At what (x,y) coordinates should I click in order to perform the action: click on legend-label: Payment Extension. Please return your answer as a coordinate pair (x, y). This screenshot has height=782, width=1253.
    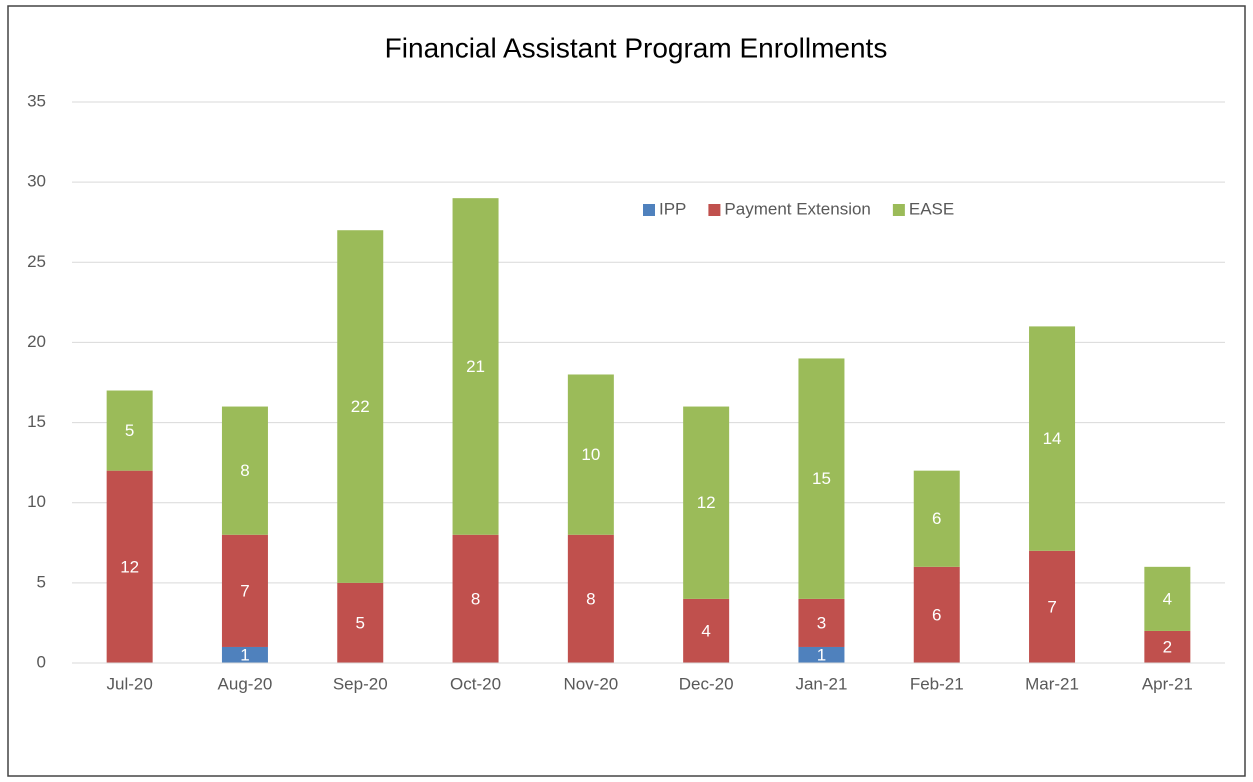
    Looking at the image, I should click on (797, 208).